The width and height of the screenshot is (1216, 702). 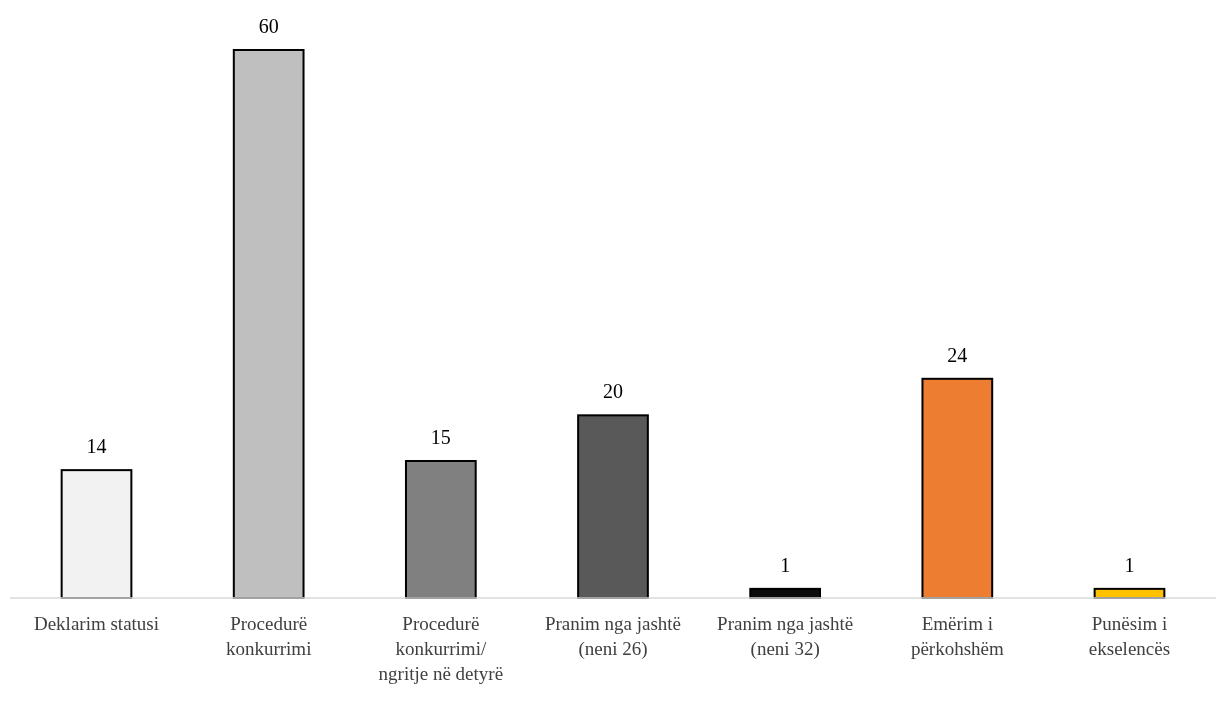 What do you see at coordinates (957, 354) in the screenshot?
I see `data-label: 24` at bounding box center [957, 354].